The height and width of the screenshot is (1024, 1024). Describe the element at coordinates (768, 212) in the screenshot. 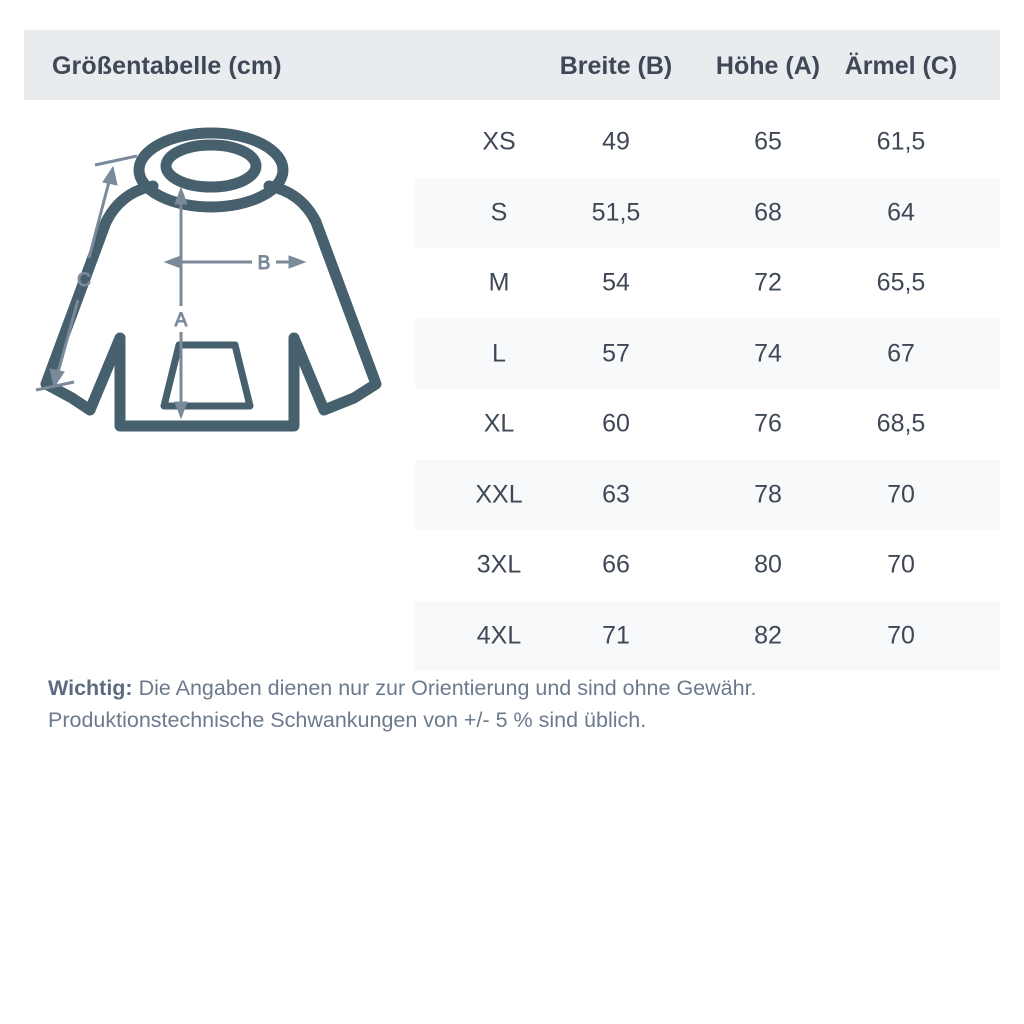

I see `cell-hoehe: 68` at that location.